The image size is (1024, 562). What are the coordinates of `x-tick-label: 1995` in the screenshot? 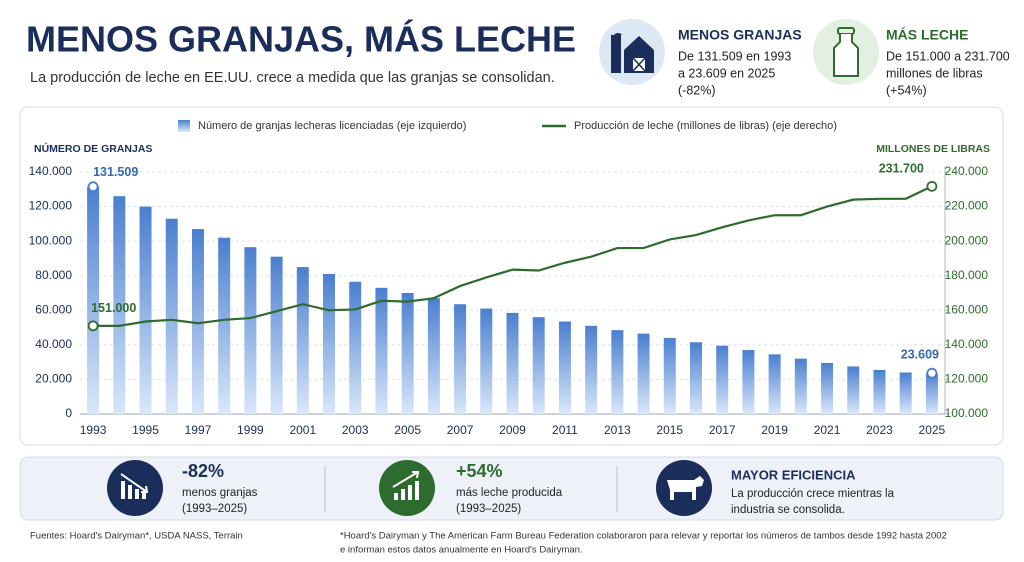 It's located at (145, 430).